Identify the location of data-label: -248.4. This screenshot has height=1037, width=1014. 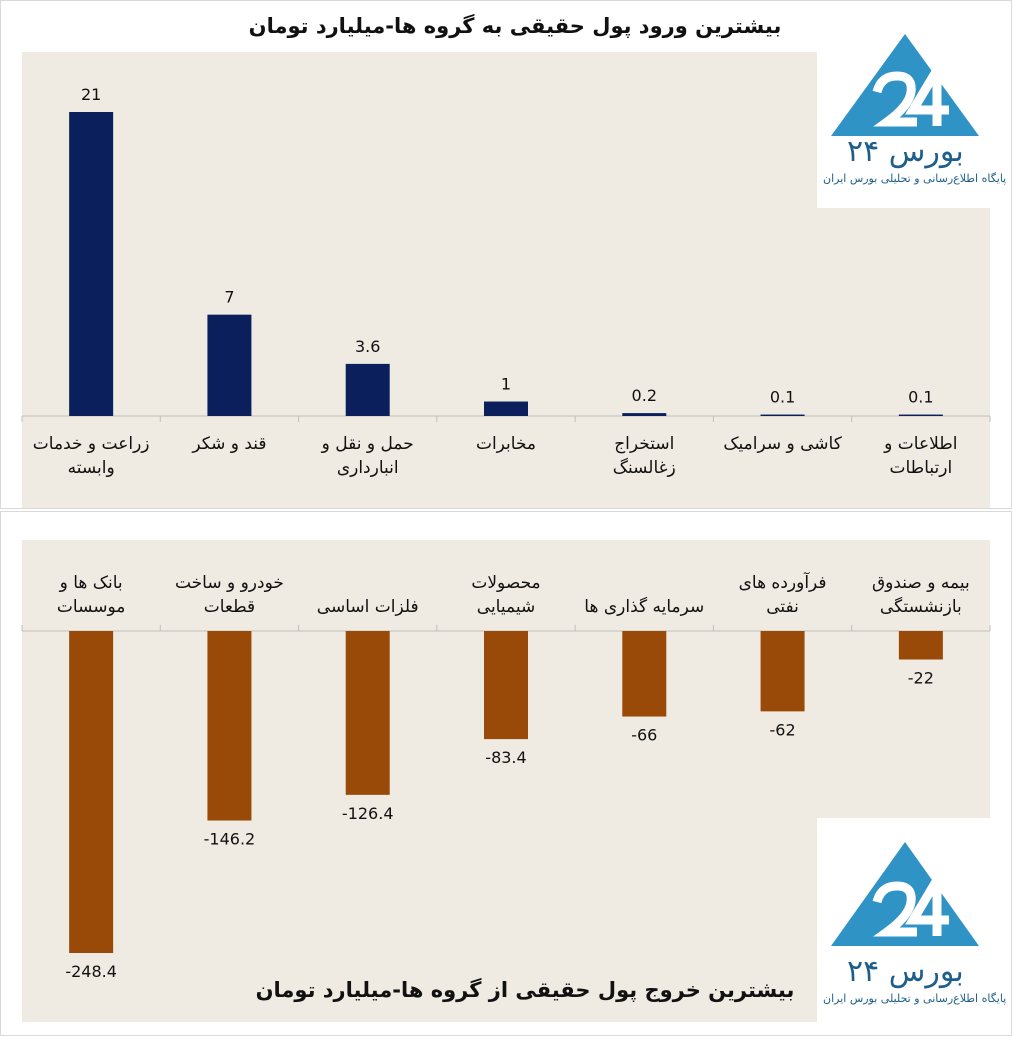
(91, 971).